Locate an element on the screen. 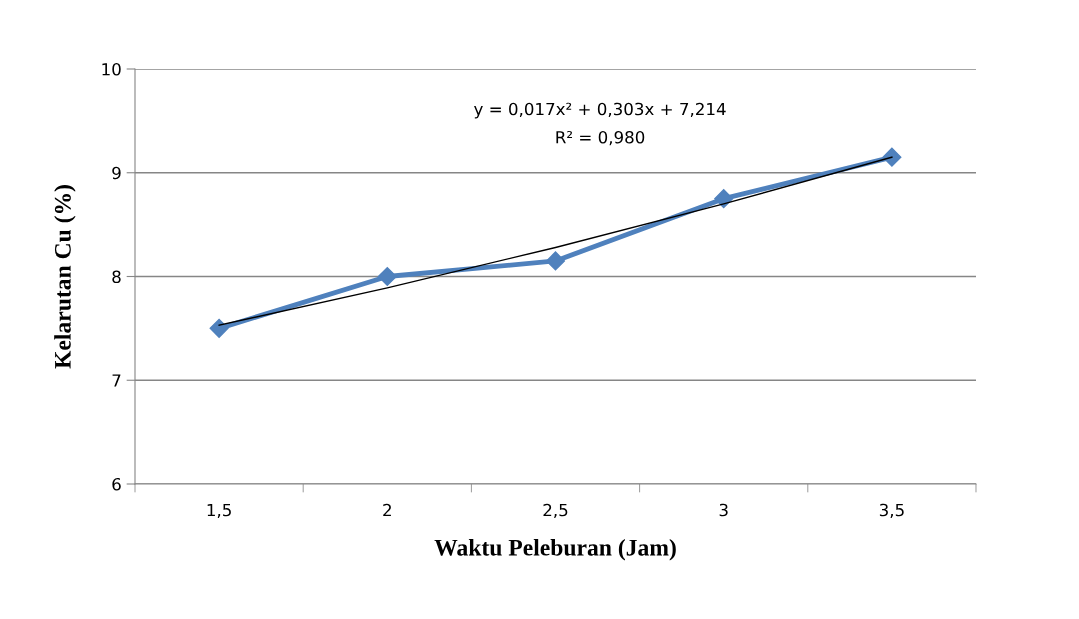 This screenshot has height=619, width=1079. x-tick-label: 3,5 is located at coordinates (891, 511).